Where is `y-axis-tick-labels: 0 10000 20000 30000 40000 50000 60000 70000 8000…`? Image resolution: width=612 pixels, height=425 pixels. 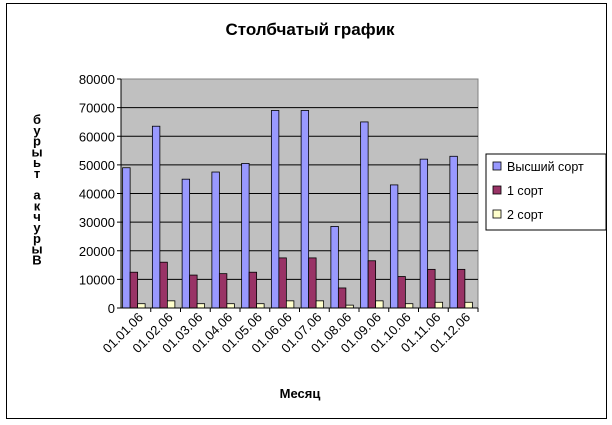 y-axis-tick-labels: 0 10000 20000 30000 40000 50000 60000 70000 8000… is located at coordinates (100, 194).